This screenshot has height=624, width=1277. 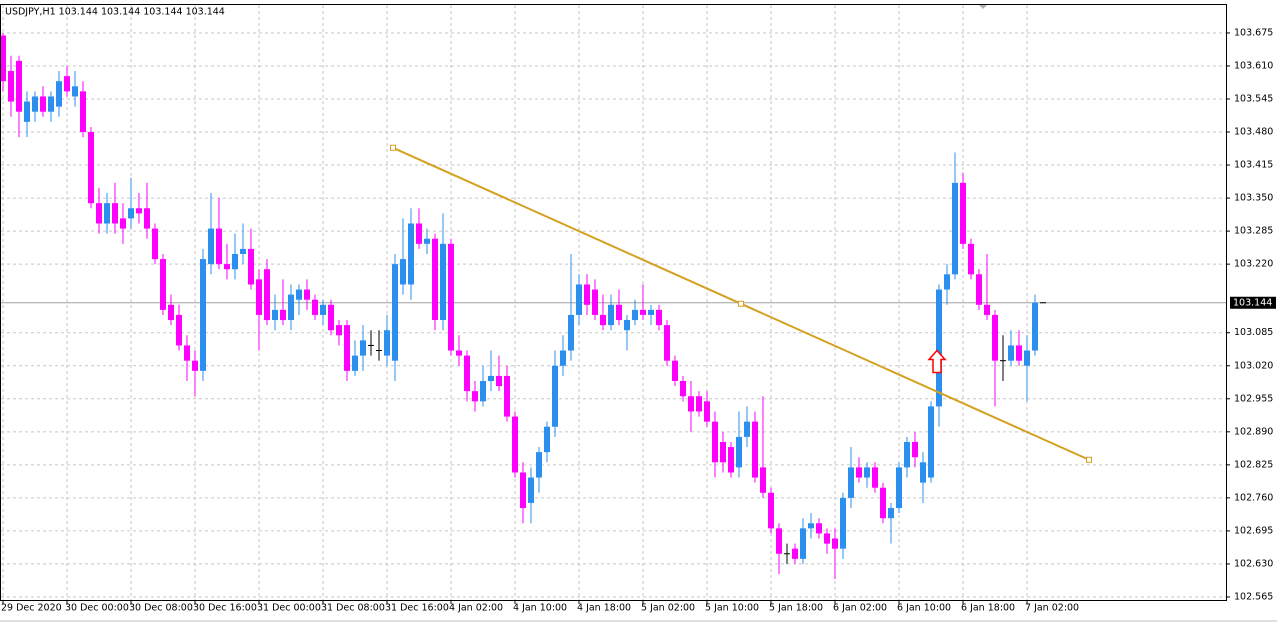 What do you see at coordinates (1253, 332) in the screenshot?
I see `y-tick-label: 103.085` at bounding box center [1253, 332].